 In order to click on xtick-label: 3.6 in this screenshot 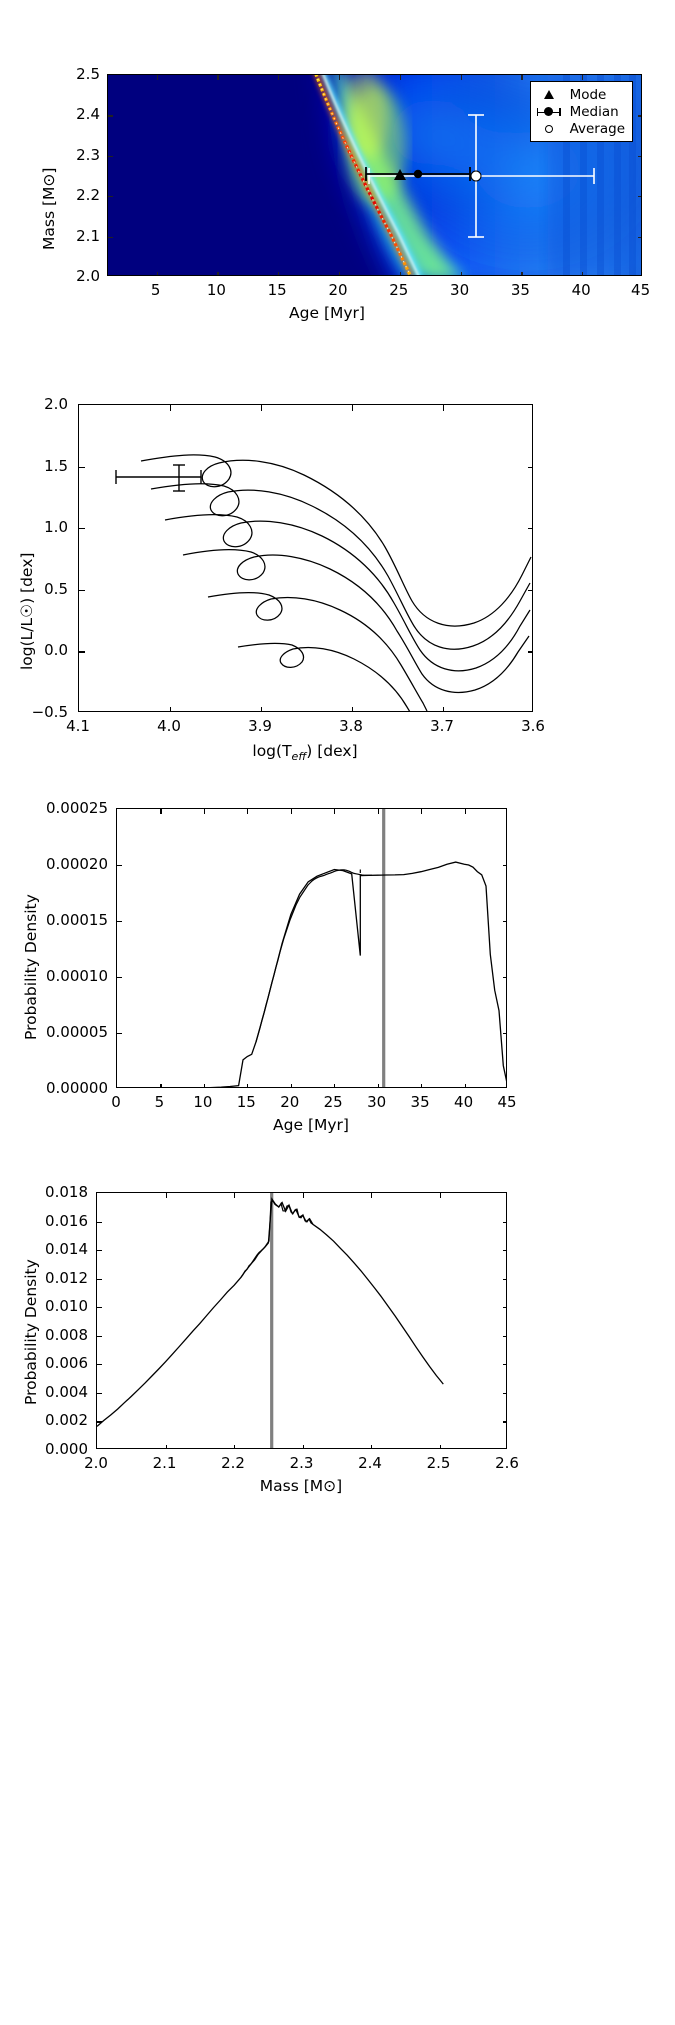, I will do `click(533, 726)`.